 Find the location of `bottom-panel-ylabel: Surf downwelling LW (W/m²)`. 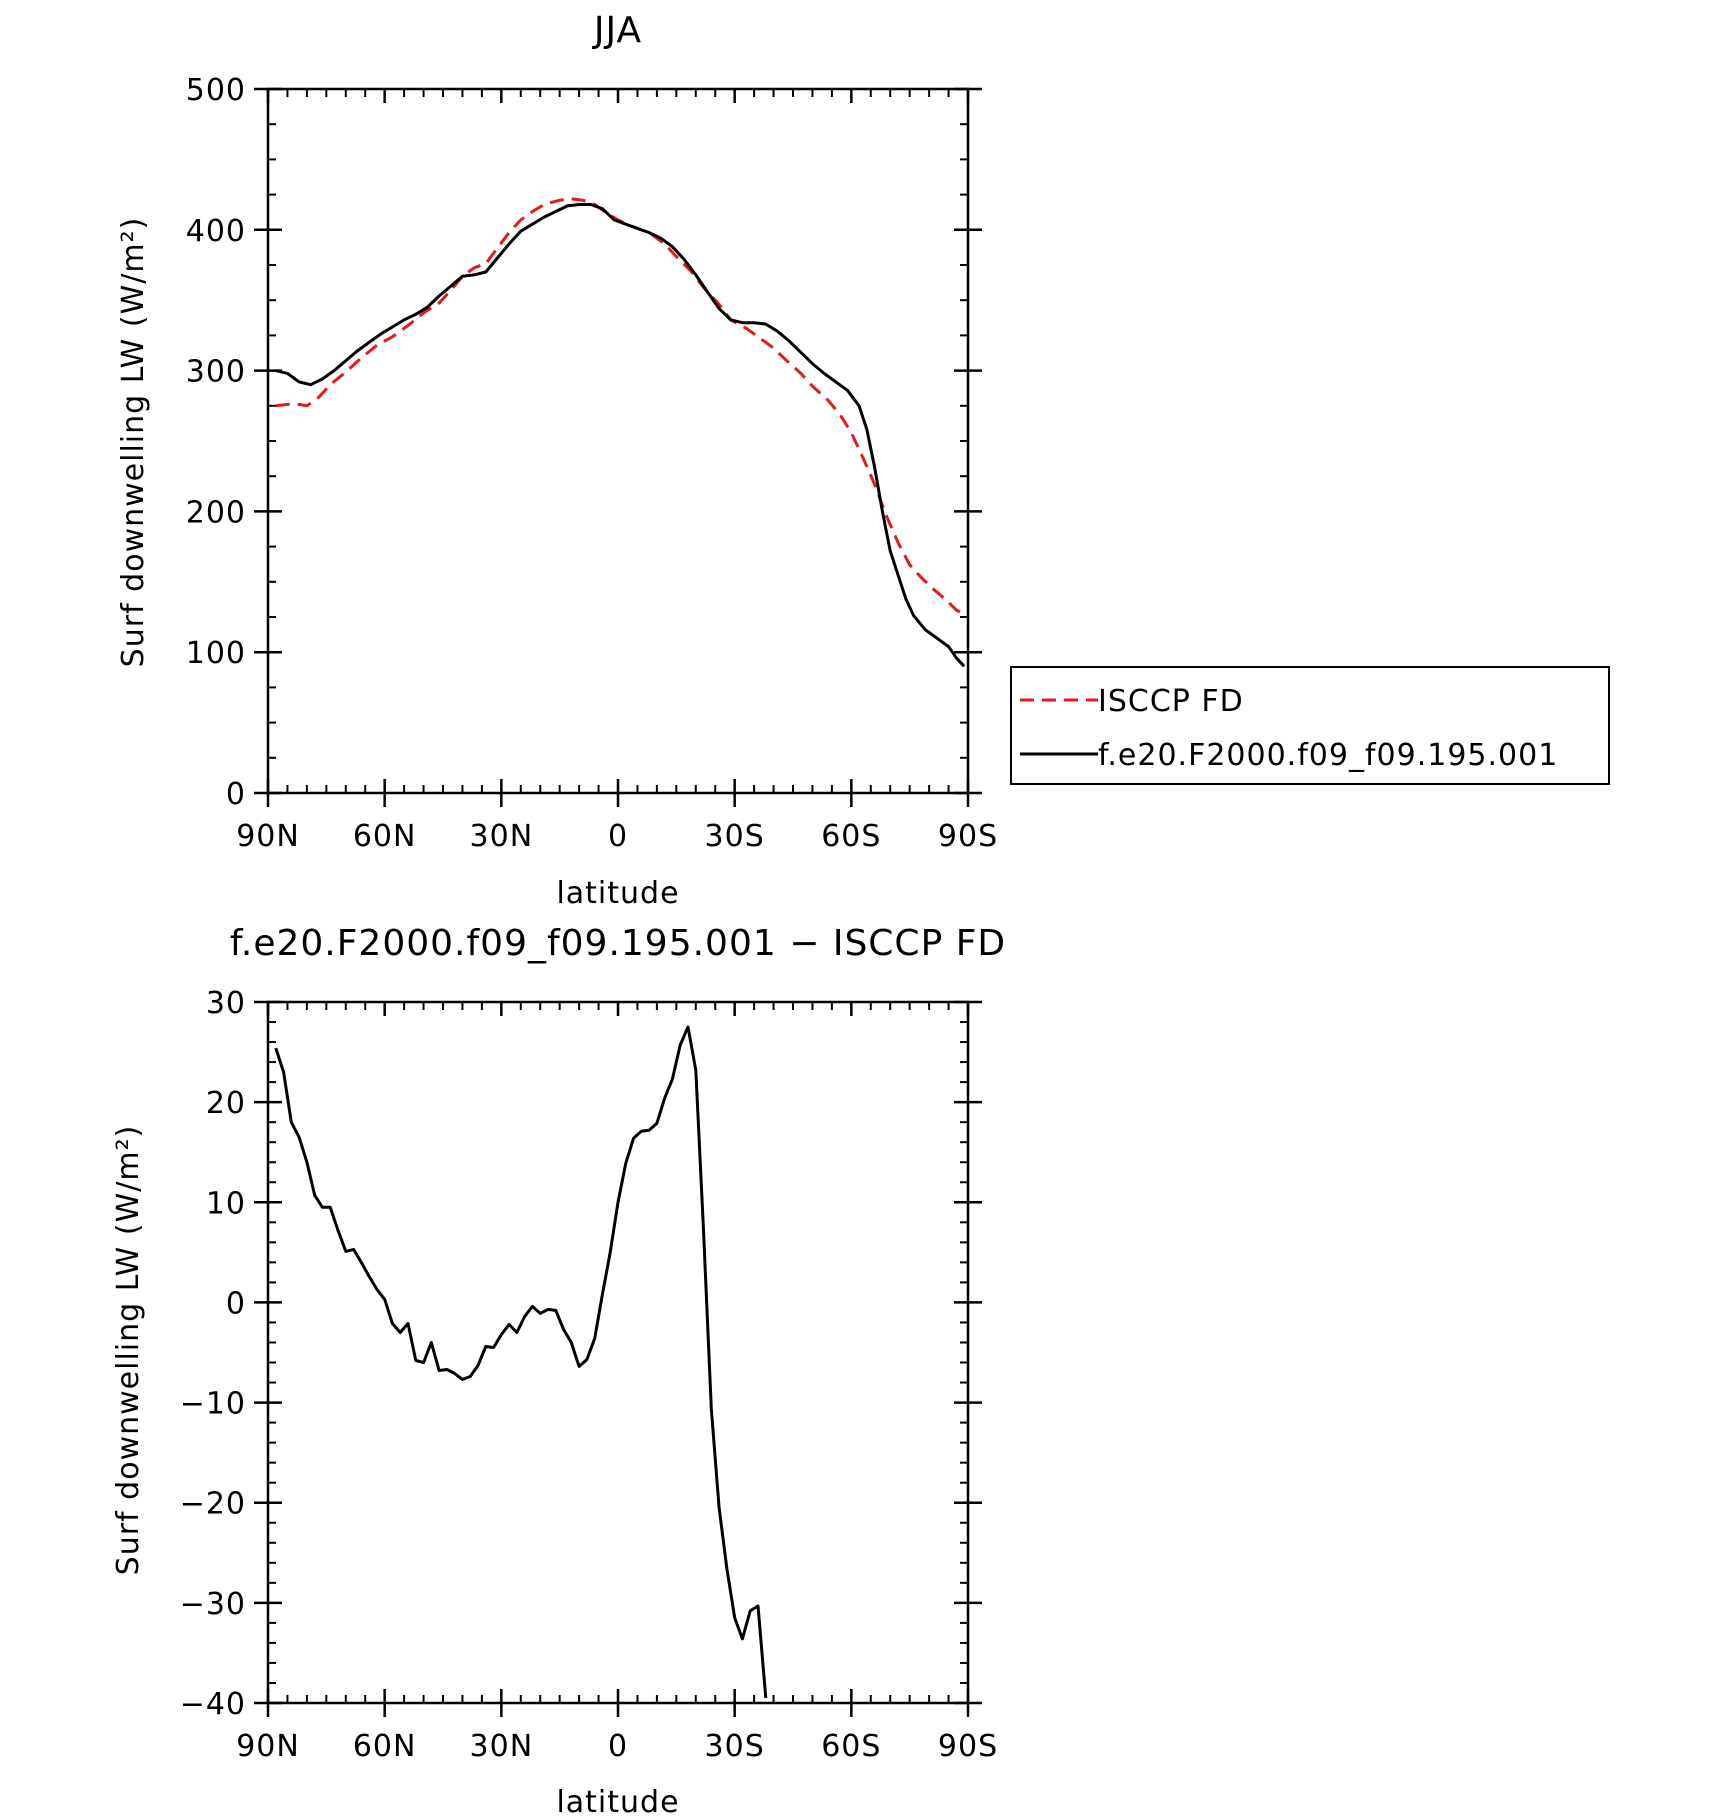

bottom-panel-ylabel: Surf downwelling LW (W/m²) is located at coordinates (128, 1350).